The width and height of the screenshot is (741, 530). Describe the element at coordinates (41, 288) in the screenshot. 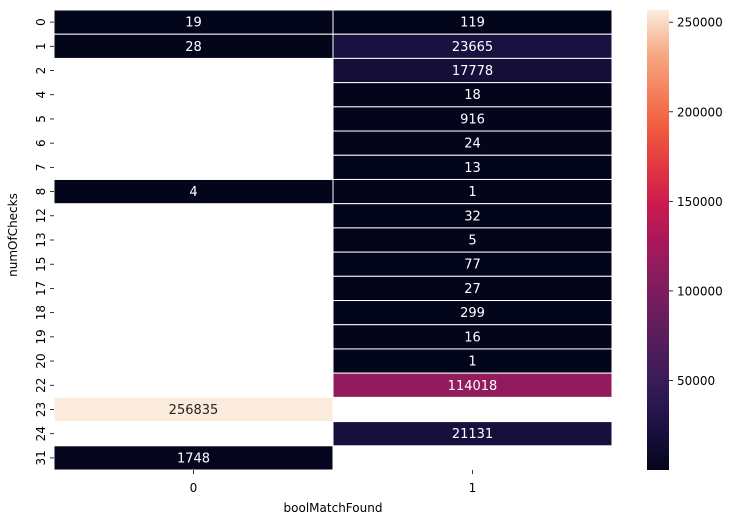

I see `y-tick-label: 17` at that location.